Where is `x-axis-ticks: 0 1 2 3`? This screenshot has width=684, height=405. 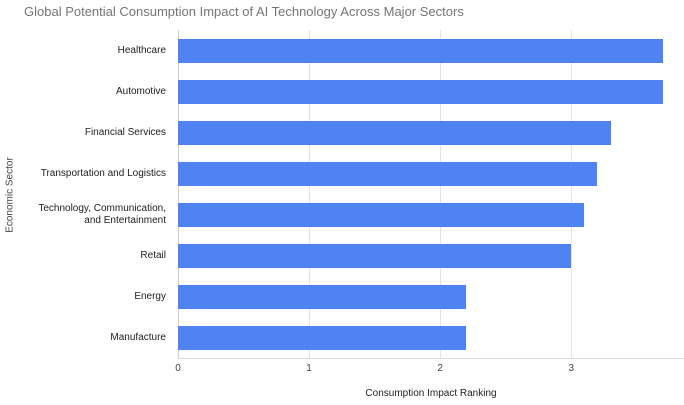 x-axis-ticks: 0 1 2 3 is located at coordinates (429, 369).